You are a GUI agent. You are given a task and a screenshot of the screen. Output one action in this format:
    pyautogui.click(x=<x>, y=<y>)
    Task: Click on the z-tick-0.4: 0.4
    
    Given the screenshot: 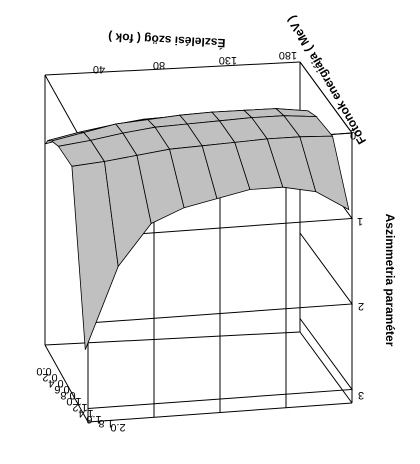 What is the action you would take?
    pyautogui.click(x=55, y=383)
    